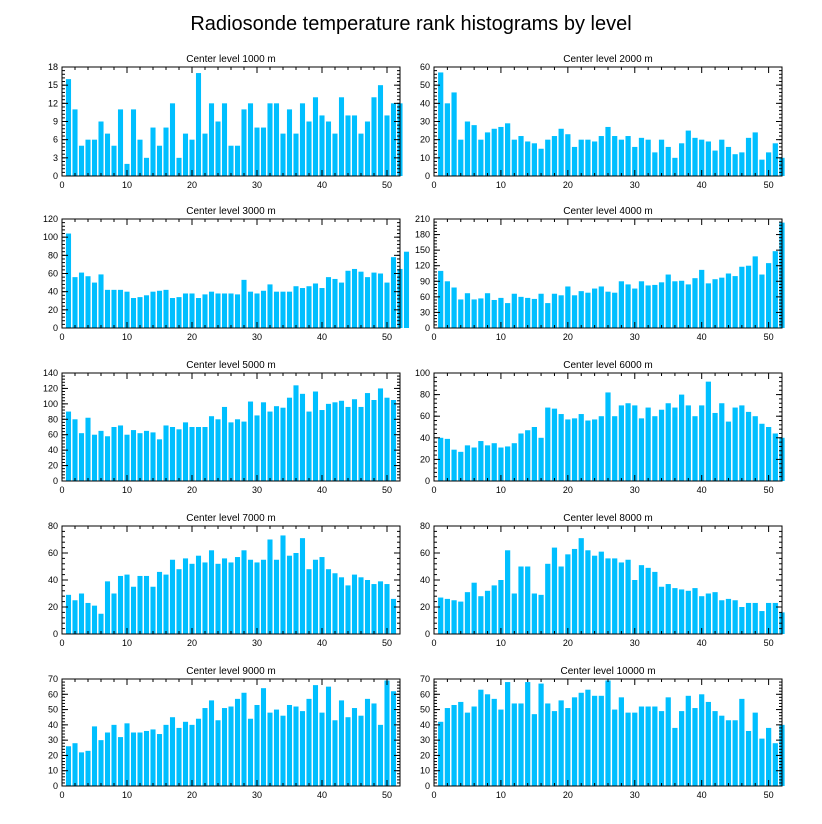 This screenshot has height=824, width=822. Describe the element at coordinates (425, 694) in the screenshot. I see `y-tick-label: 60` at that location.